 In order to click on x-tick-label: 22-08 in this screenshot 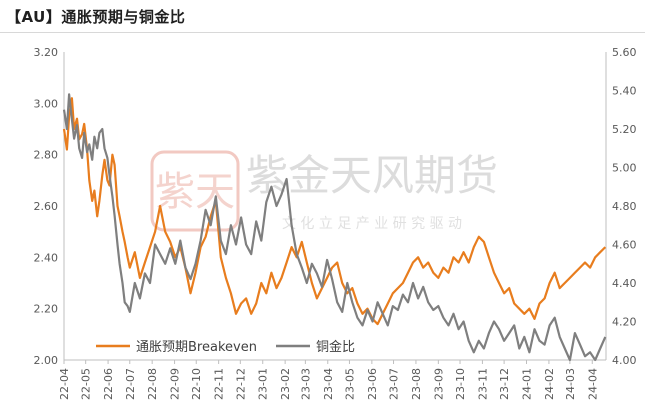, I will do `click(152, 384)`.